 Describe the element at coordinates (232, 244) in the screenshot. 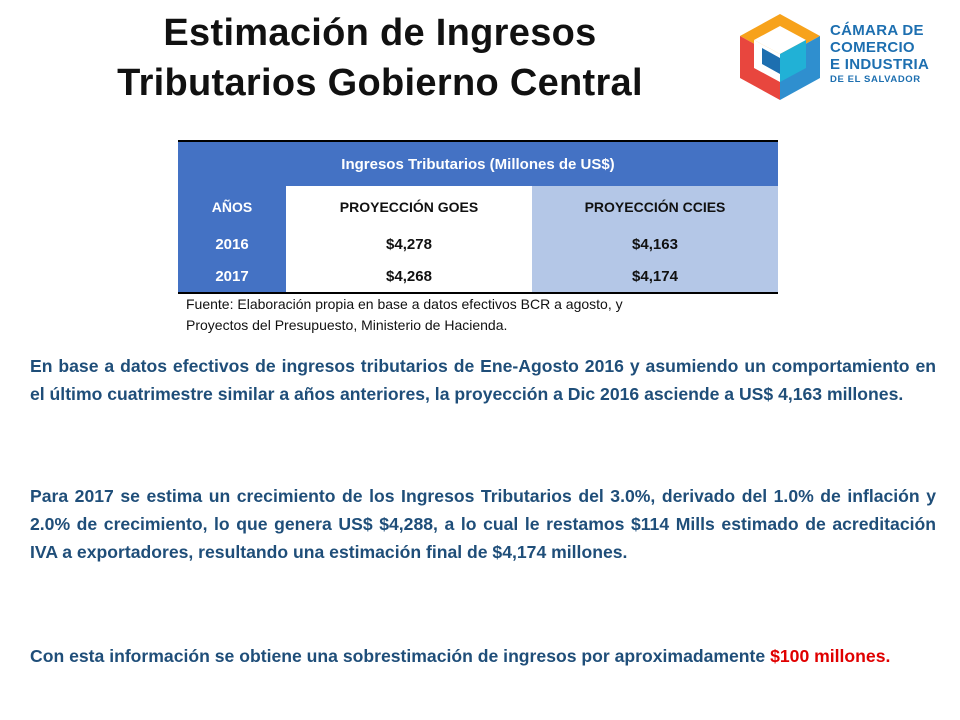

I see `row-year: 2016` at that location.